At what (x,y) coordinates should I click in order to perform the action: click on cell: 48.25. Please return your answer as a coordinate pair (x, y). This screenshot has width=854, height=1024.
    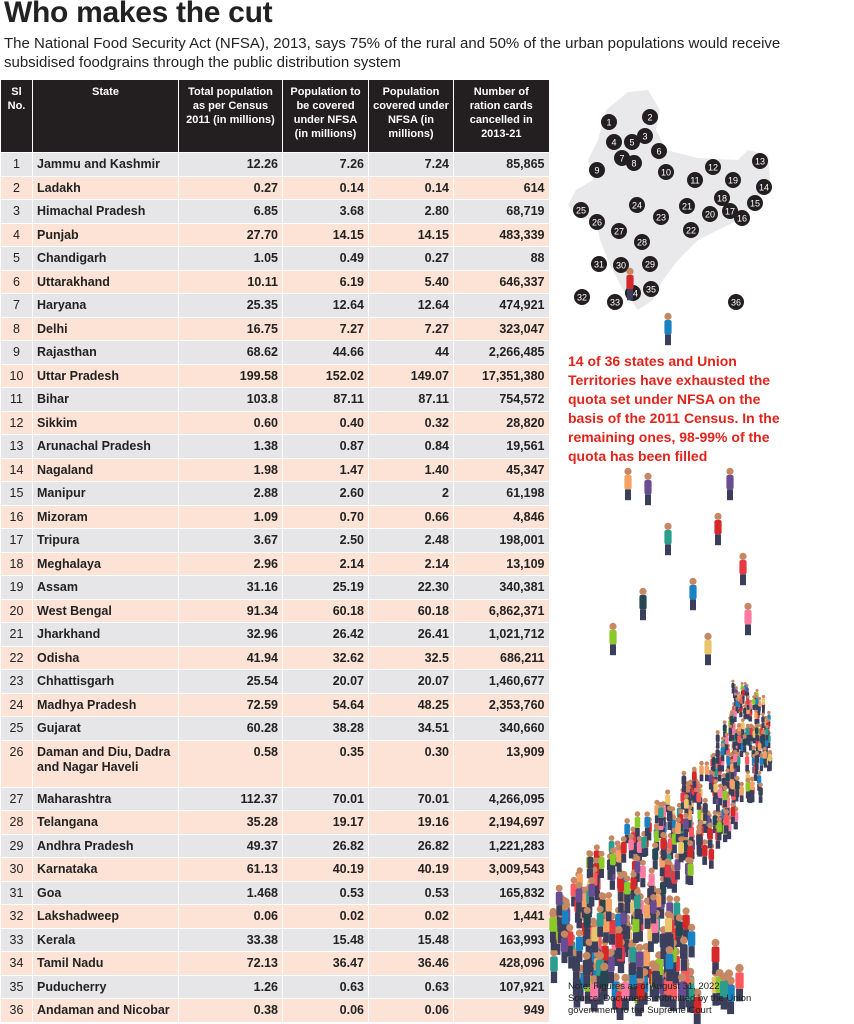
    Looking at the image, I should click on (411, 704).